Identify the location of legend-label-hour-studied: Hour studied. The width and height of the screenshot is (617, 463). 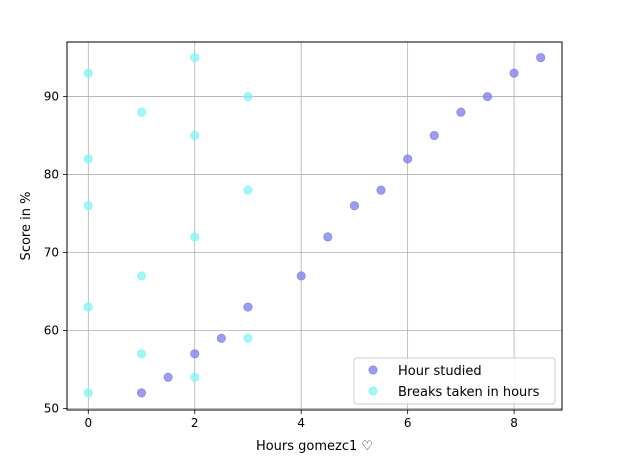
(440, 371).